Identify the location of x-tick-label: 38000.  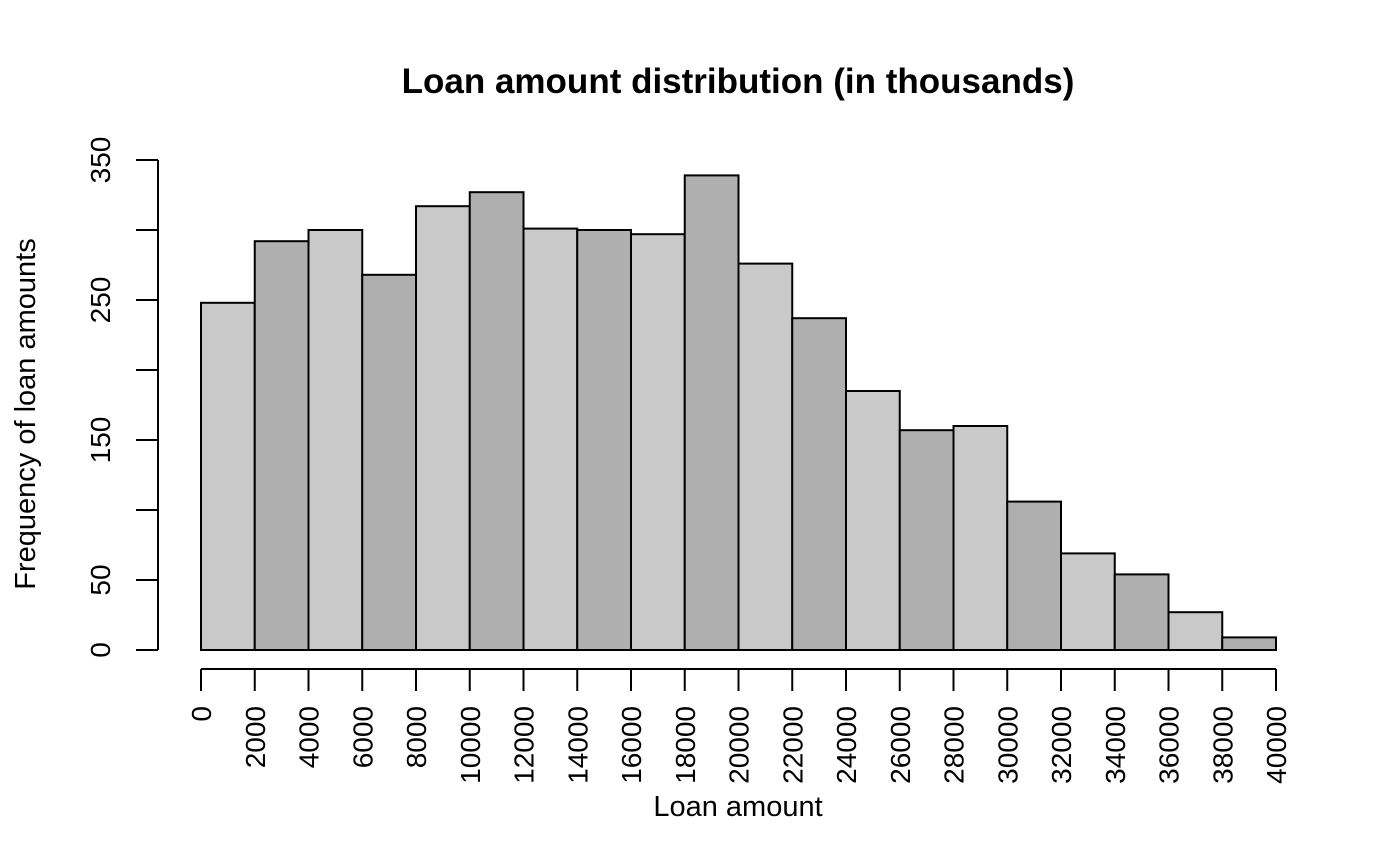
(1222, 745).